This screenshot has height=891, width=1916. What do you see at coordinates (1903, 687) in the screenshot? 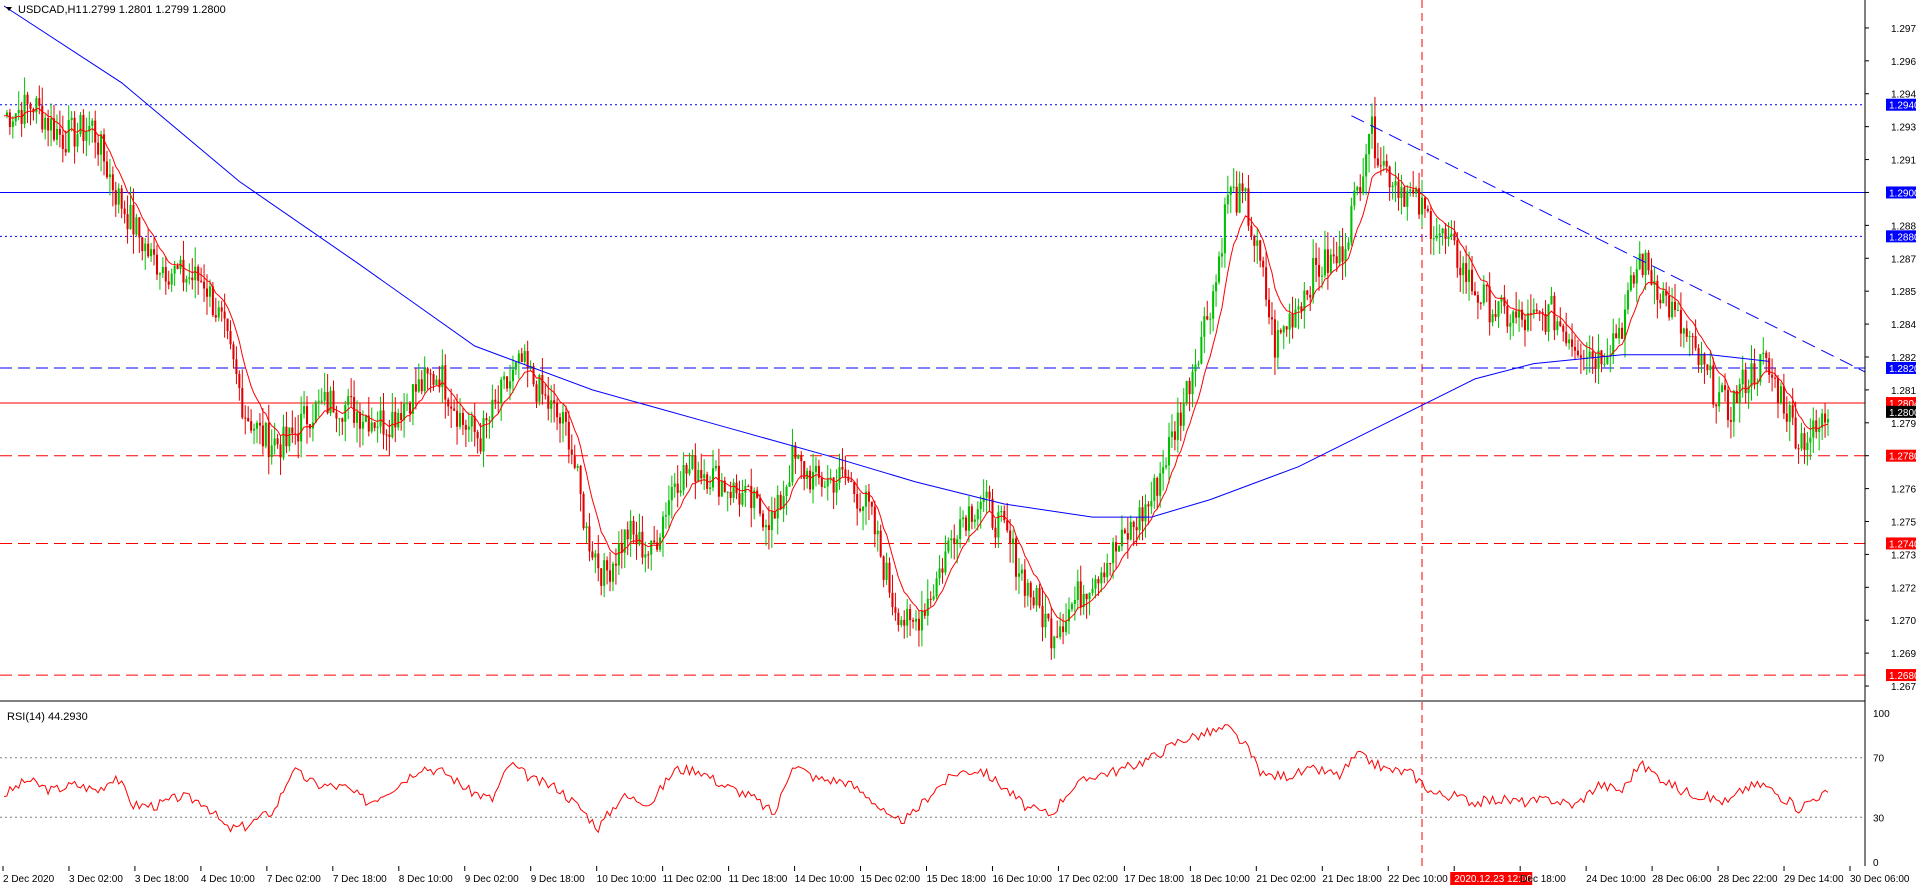
I see `price-tick-label: 1.2675` at bounding box center [1903, 687].